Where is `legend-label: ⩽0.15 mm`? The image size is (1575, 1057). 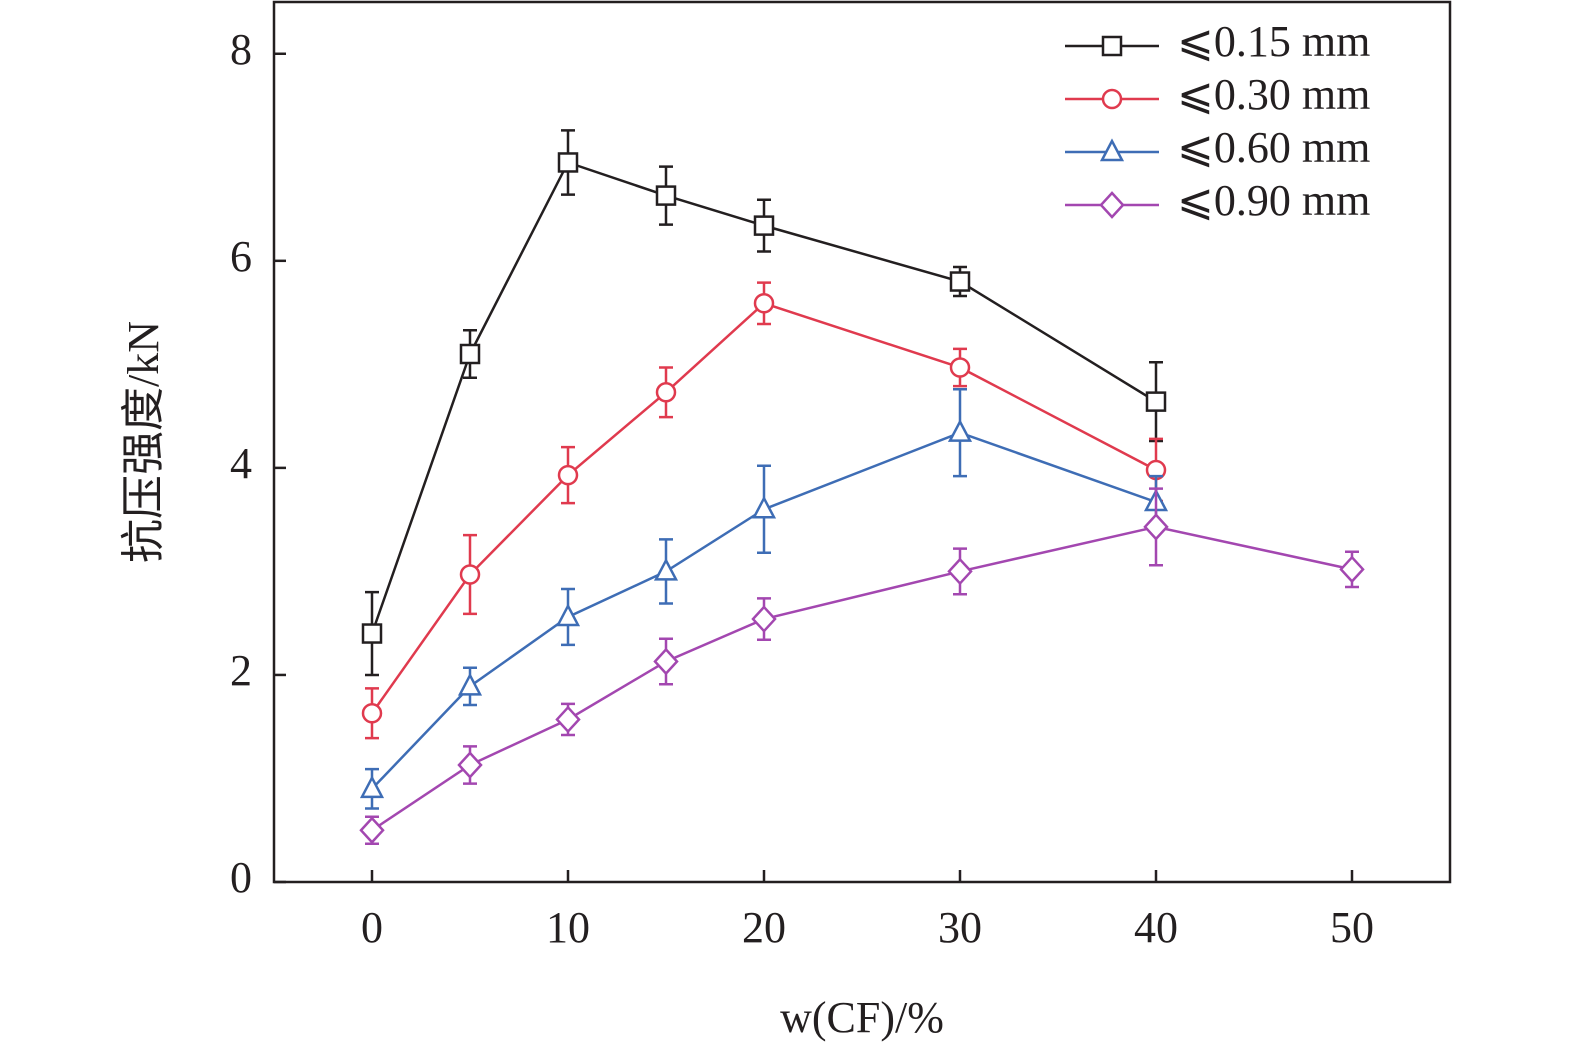
legend-label: ⩽0.15 mm is located at coordinates (1273, 41).